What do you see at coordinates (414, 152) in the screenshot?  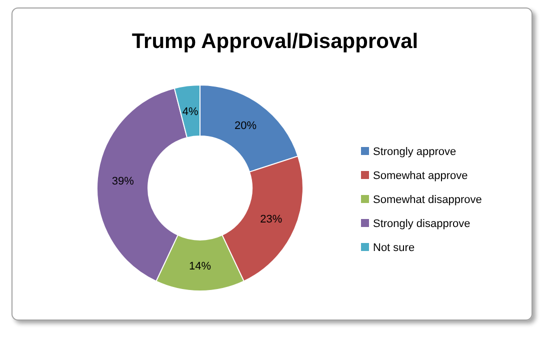 I see `legend-label: Strongly approve` at bounding box center [414, 152].